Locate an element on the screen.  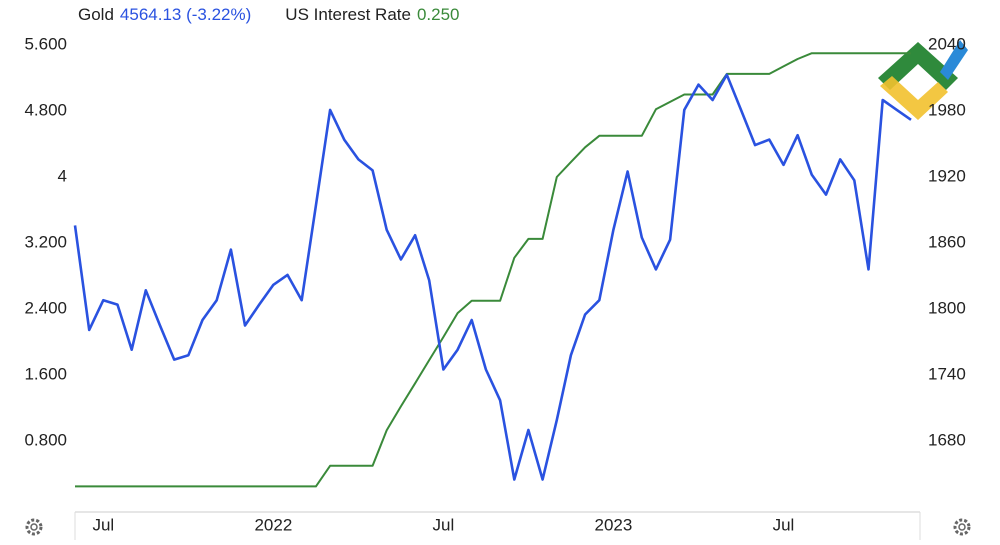
y-tick-label: 3.200 is located at coordinates (45, 241).